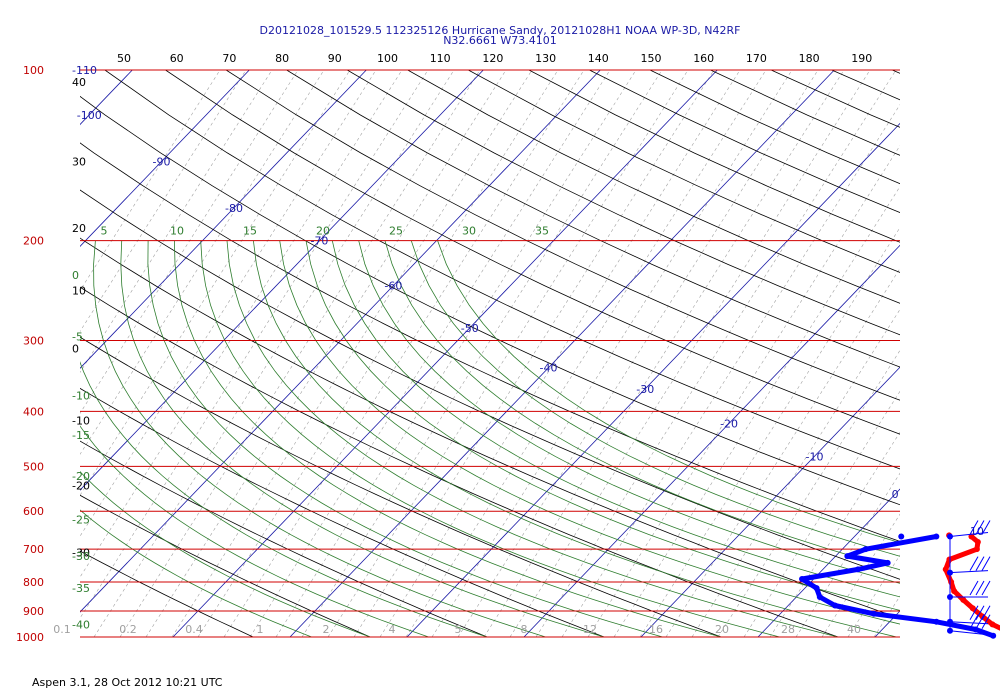 The height and width of the screenshot is (700, 1000). What do you see at coordinates (75, 349) in the screenshot?
I see `left-temp-label: 0` at bounding box center [75, 349].